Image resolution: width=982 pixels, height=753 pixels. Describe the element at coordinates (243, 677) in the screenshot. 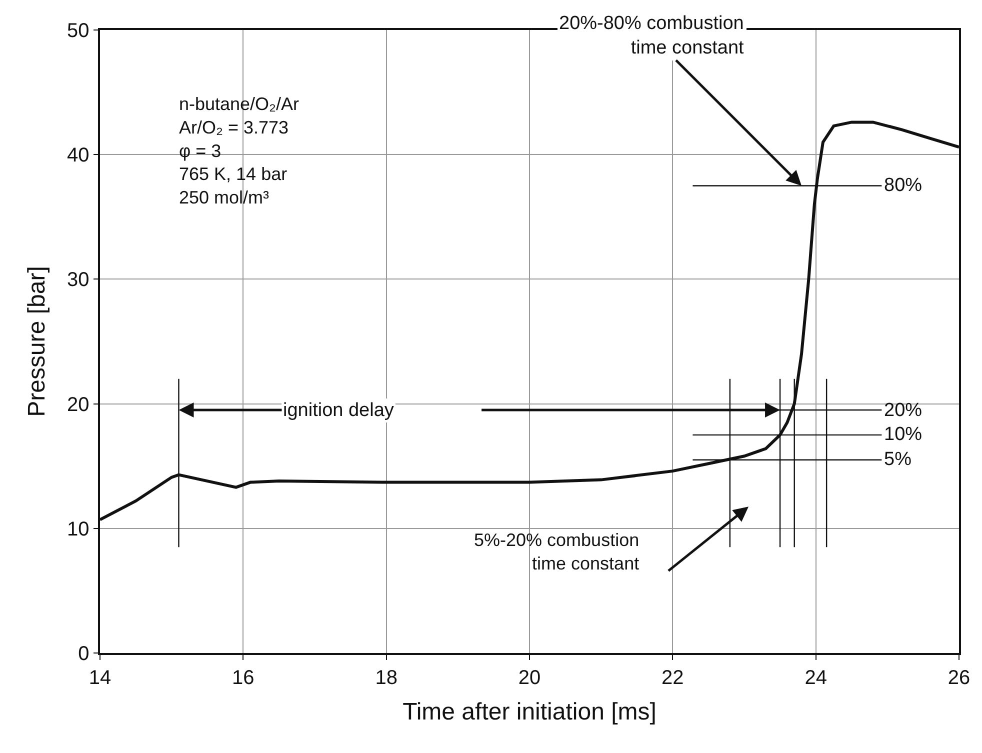

I see `x-tick-label: 16` at that location.